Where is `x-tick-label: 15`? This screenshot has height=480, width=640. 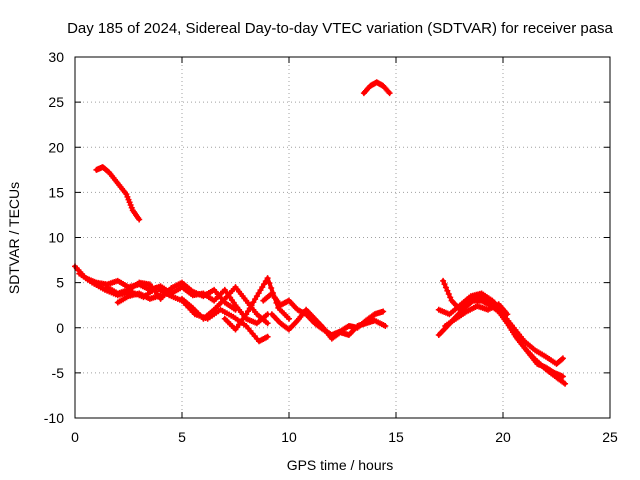 x-tick-label: 15 is located at coordinates (396, 437).